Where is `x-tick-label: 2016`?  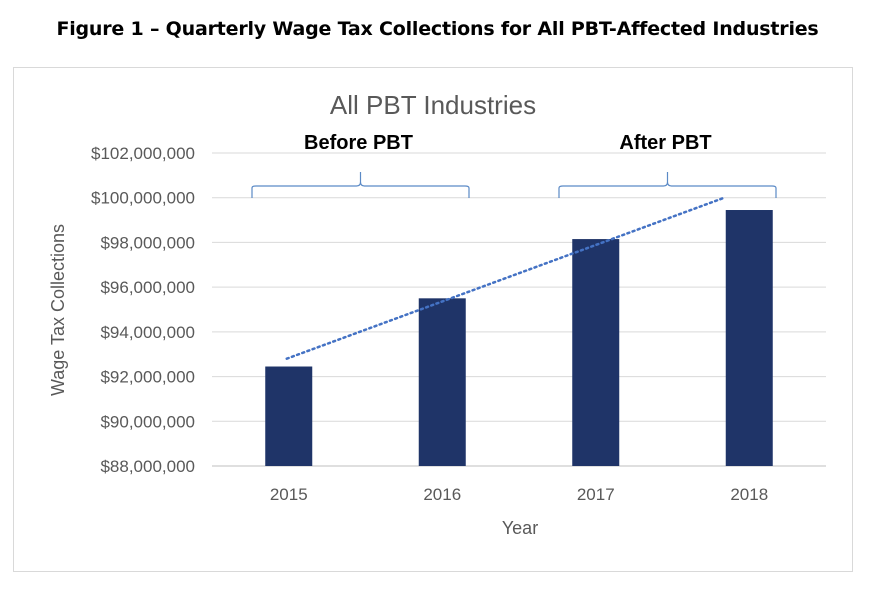 x-tick-label: 2016 is located at coordinates (442, 494).